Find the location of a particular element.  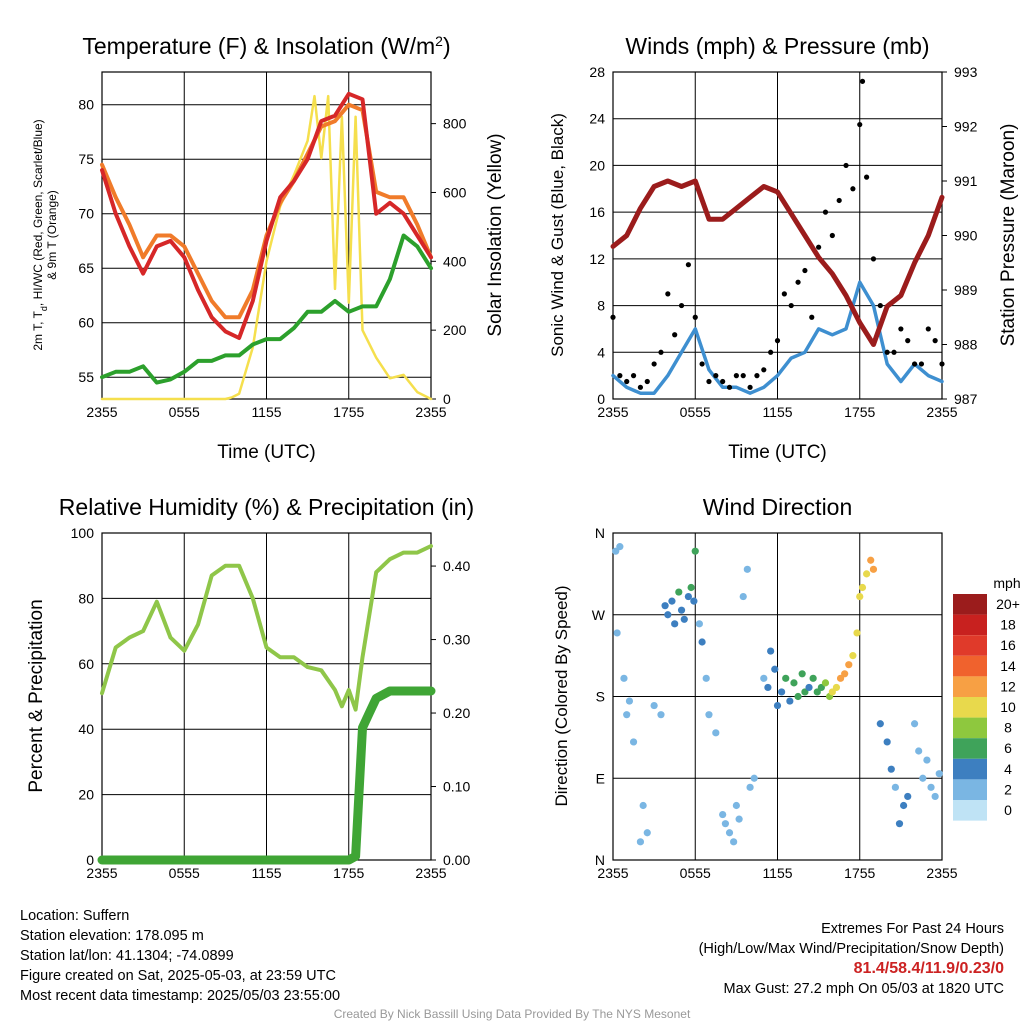

plot-frame is located at coordinates (777, 696).